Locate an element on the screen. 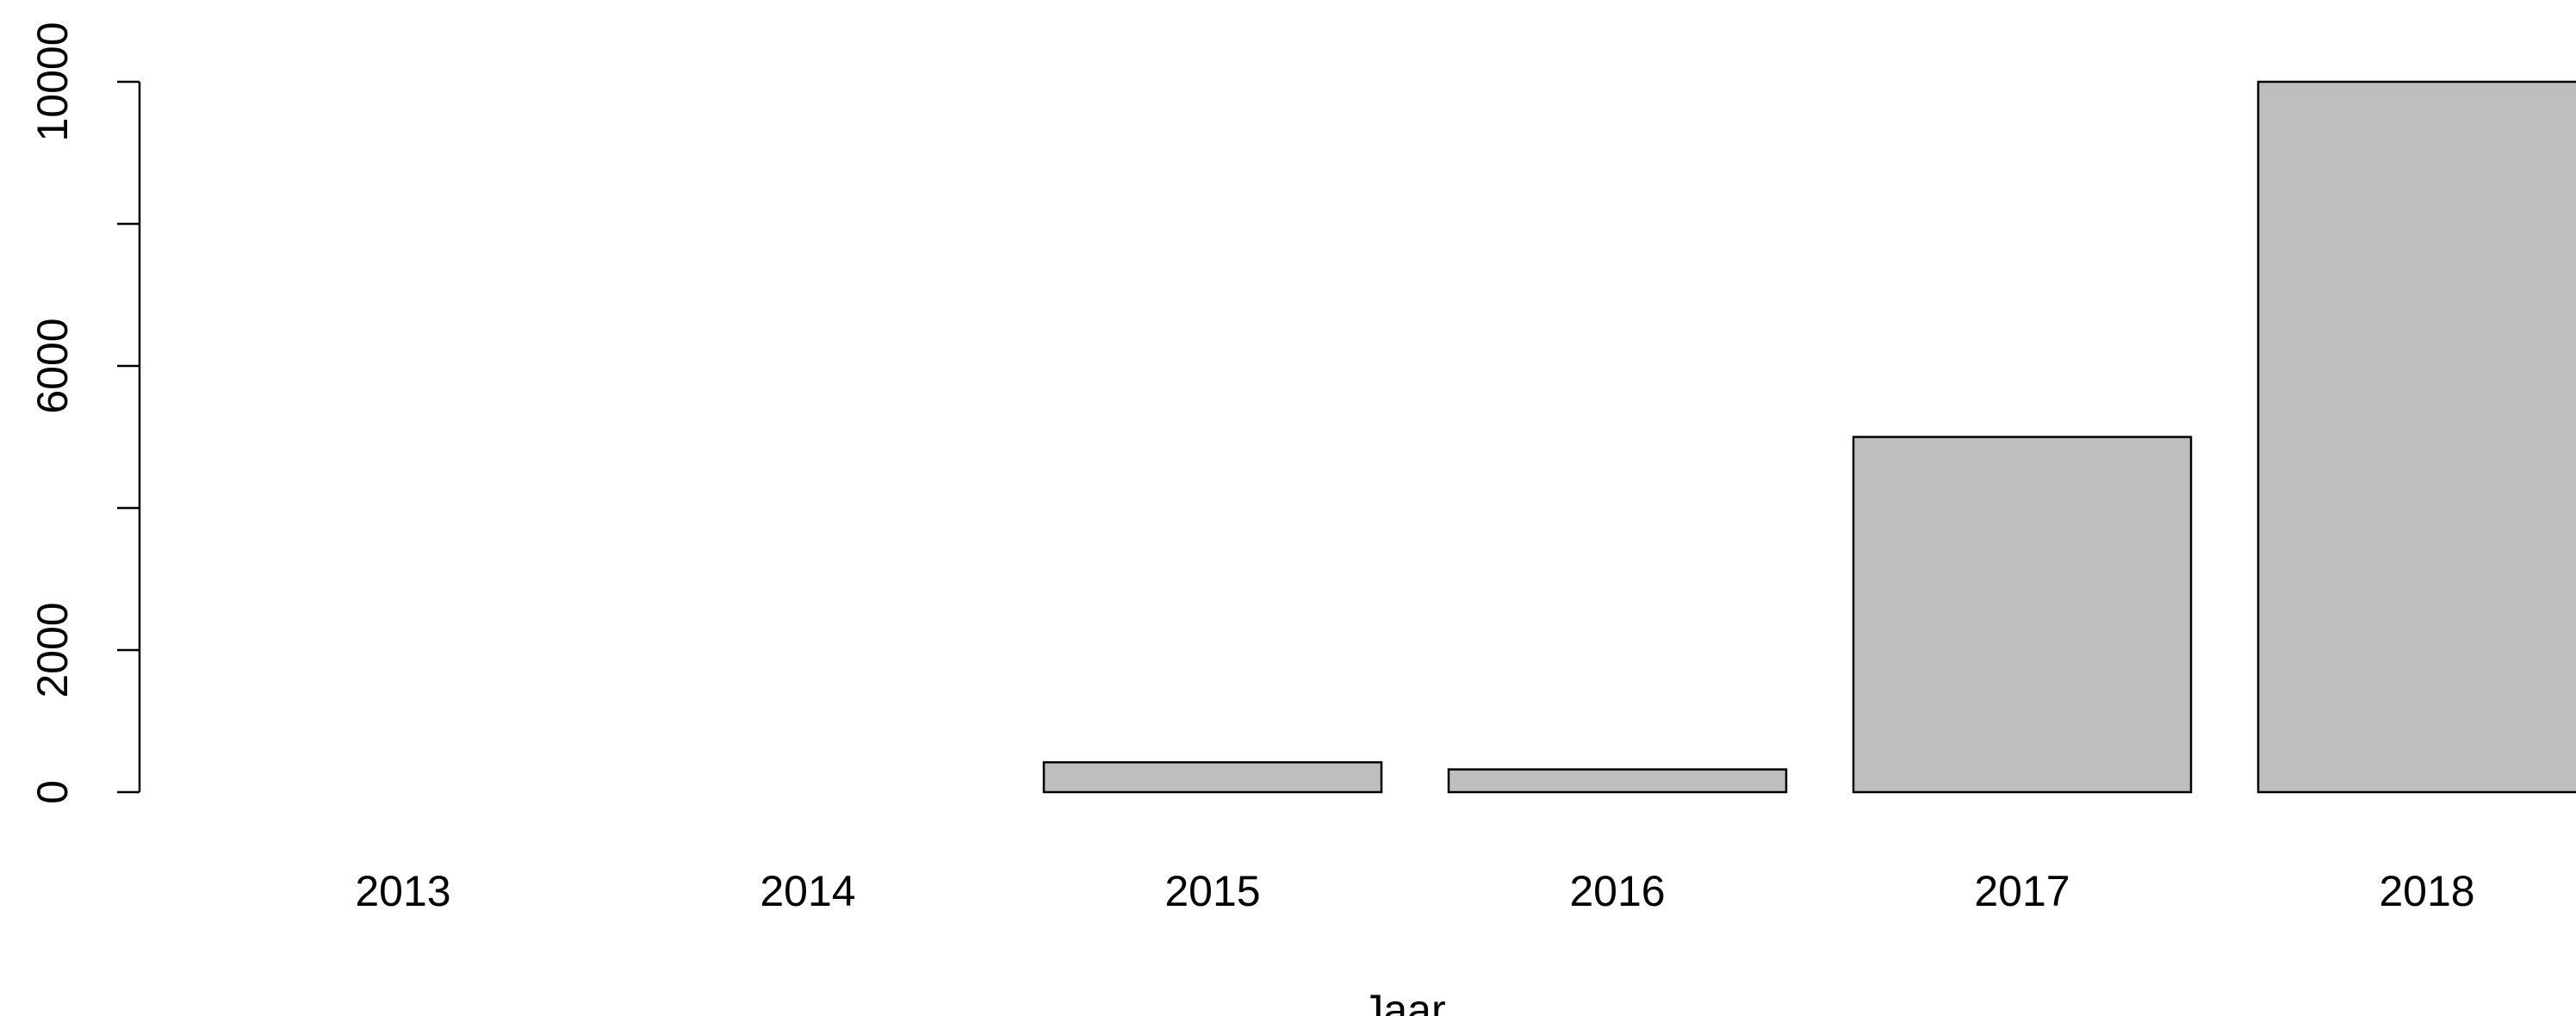  y-tick-label: 0 is located at coordinates (53, 792).